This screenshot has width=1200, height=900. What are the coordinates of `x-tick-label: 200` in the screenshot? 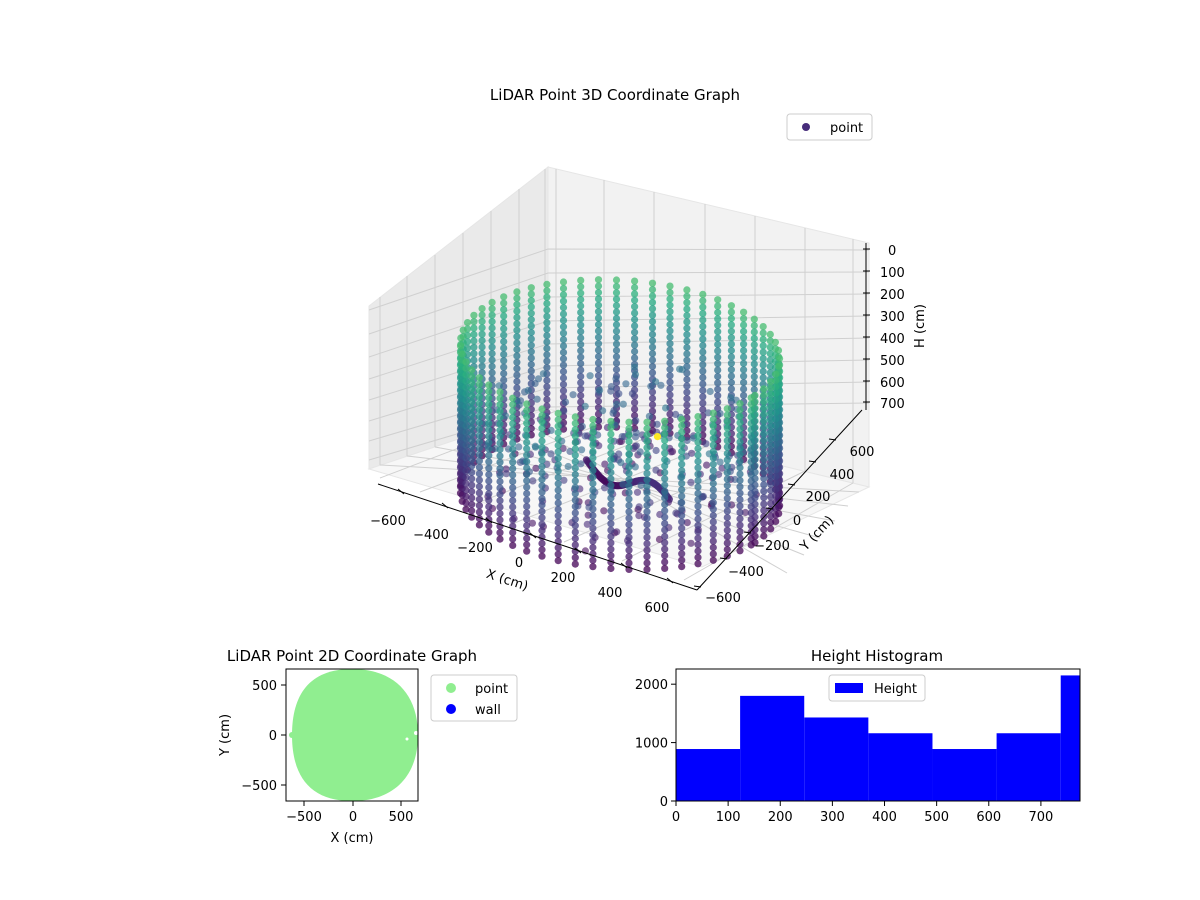 It's located at (563, 578).